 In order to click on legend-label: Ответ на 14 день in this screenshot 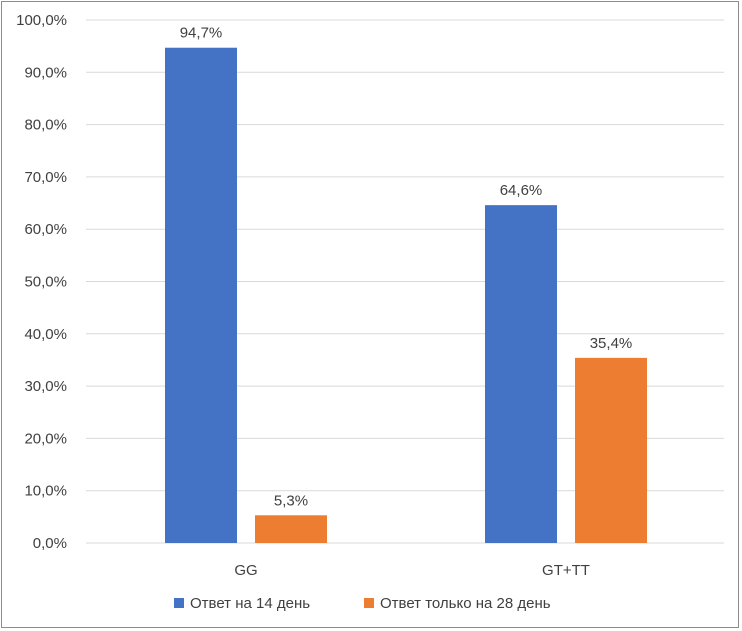, I will do `click(250, 603)`.